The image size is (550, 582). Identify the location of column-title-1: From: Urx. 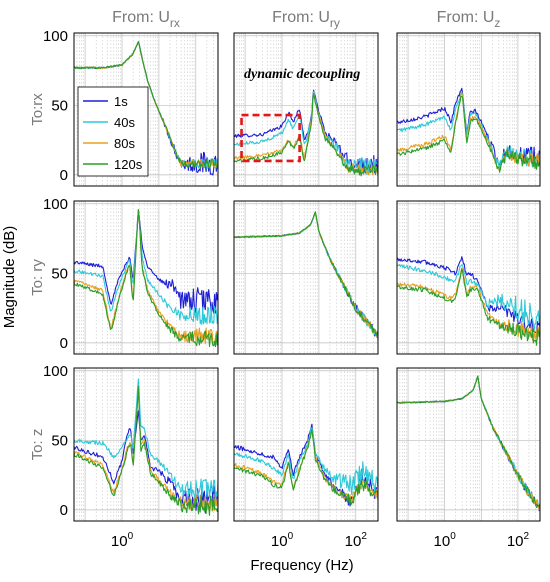
(146, 19).